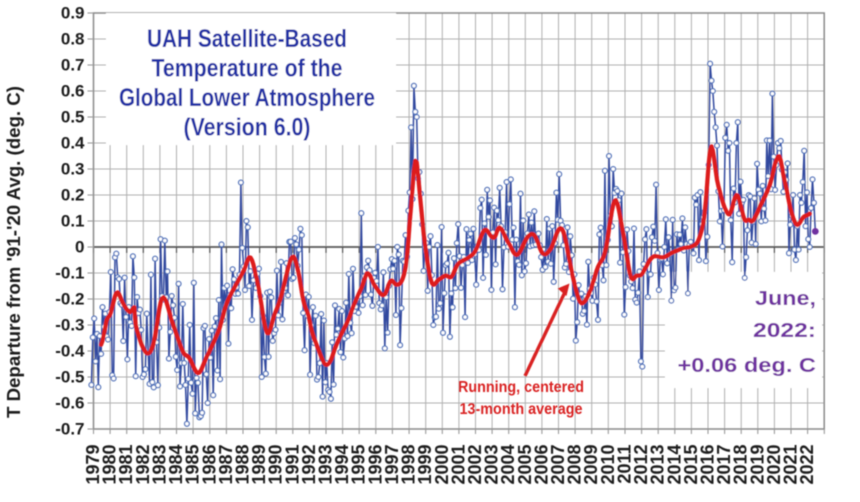 The height and width of the screenshot is (502, 860). I want to click on svg-text: 2011, so click(625, 464).